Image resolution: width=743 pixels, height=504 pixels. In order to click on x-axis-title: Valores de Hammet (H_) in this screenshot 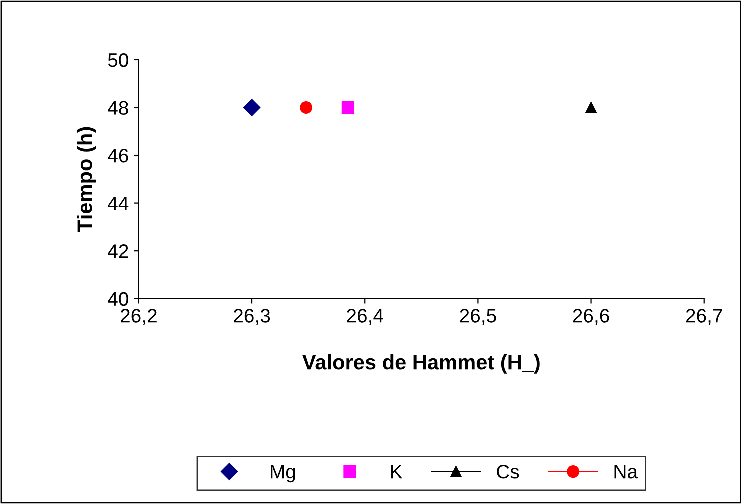, I will do `click(421, 364)`.